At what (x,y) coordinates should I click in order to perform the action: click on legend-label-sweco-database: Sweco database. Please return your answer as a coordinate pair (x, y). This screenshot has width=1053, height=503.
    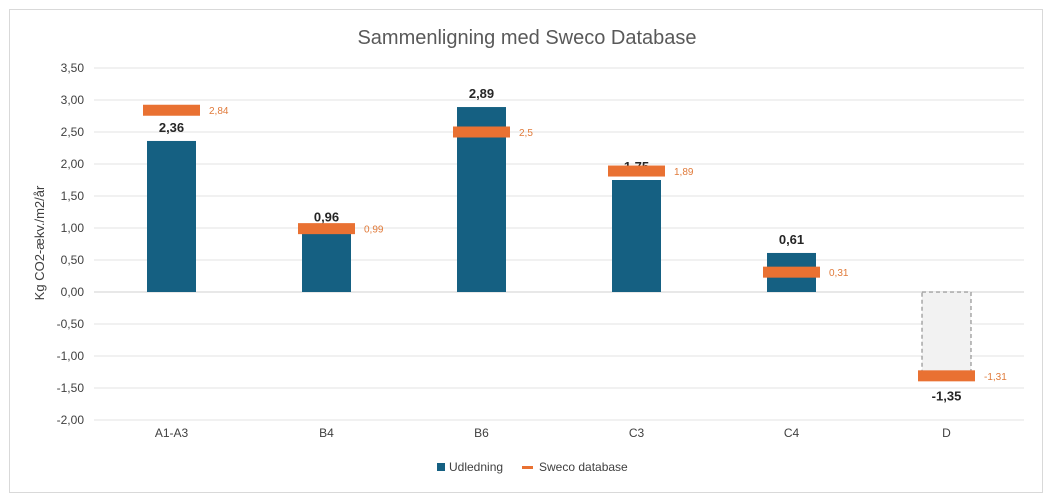
    Looking at the image, I should click on (583, 467).